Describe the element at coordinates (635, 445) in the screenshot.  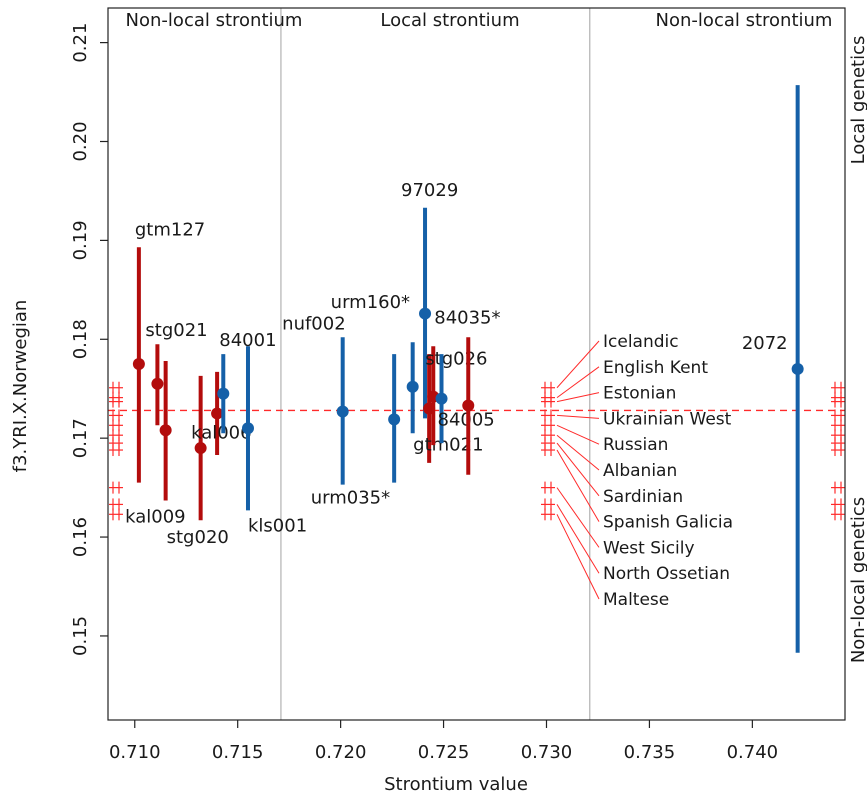
I see `population-label: Russian` at that location.